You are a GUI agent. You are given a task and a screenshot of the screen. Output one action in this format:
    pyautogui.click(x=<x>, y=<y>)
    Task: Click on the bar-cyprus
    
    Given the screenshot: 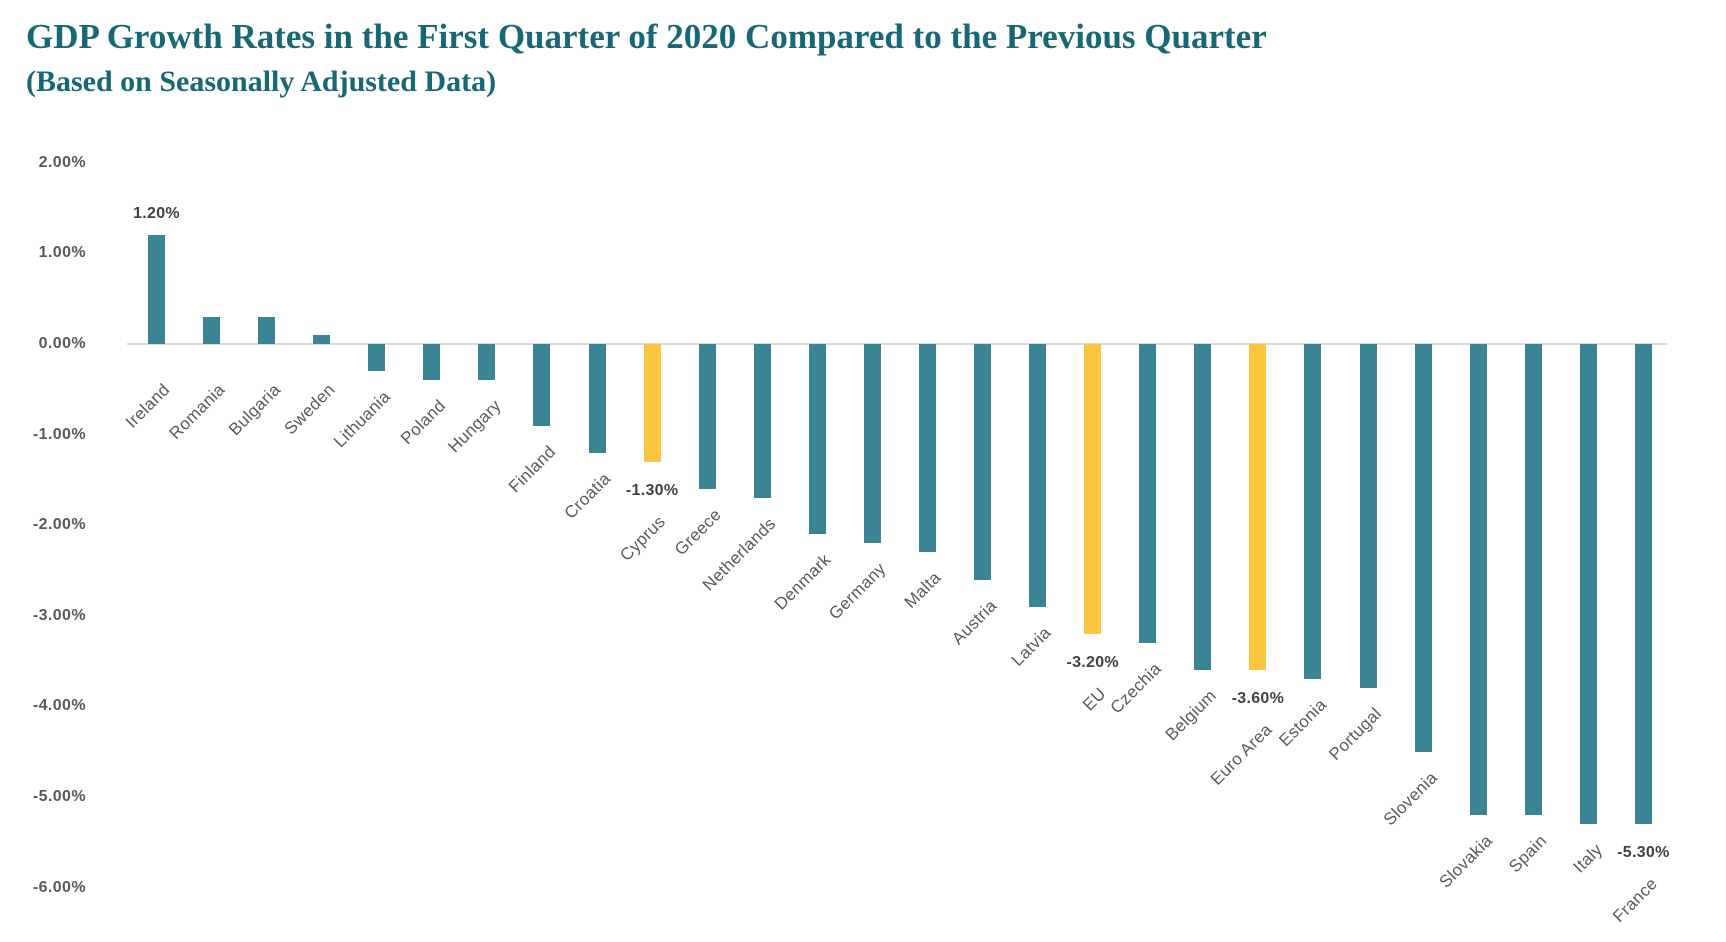 What is the action you would take?
    pyautogui.click(x=652, y=403)
    